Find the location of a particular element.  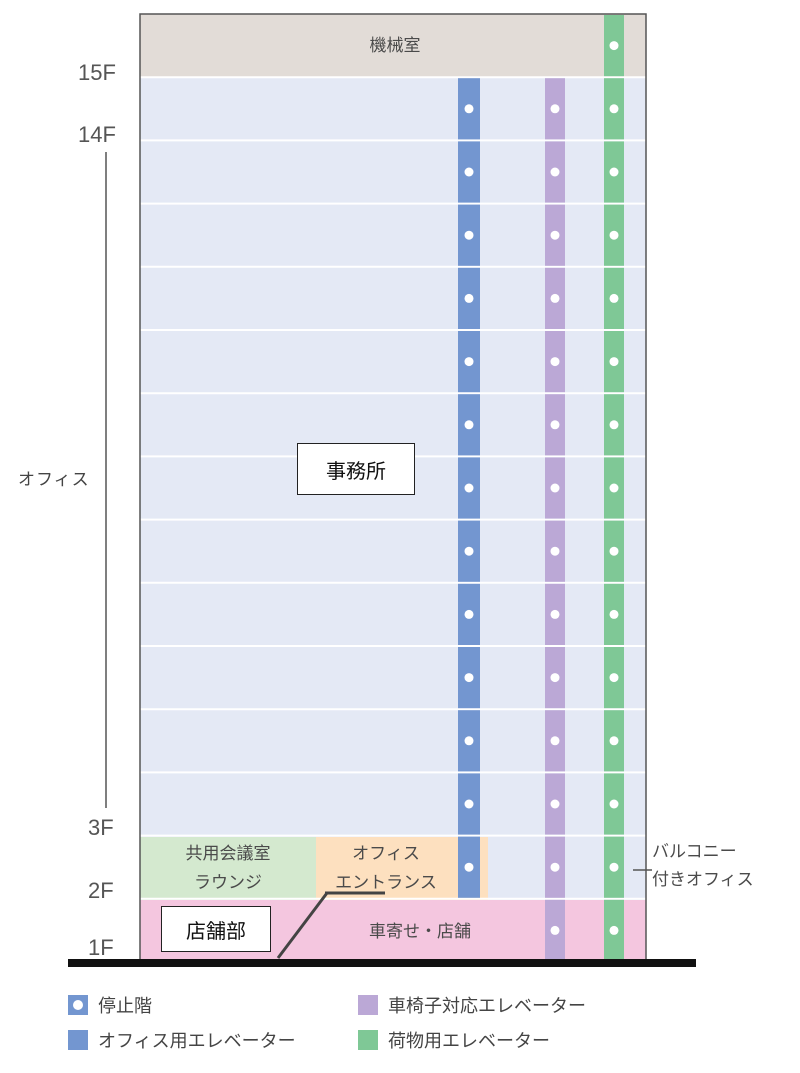

conference-lounge-area is located at coordinates (228, 868).